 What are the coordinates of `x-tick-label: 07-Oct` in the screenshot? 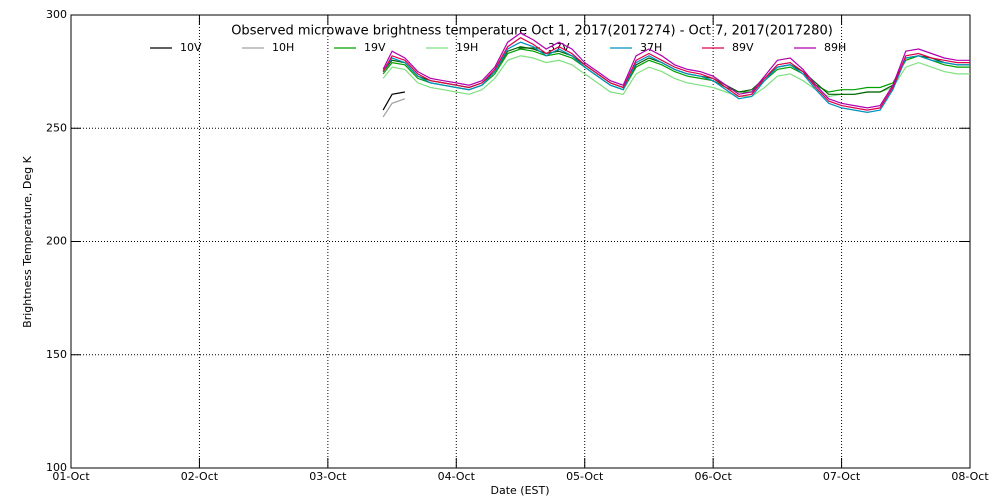 It's located at (842, 476).